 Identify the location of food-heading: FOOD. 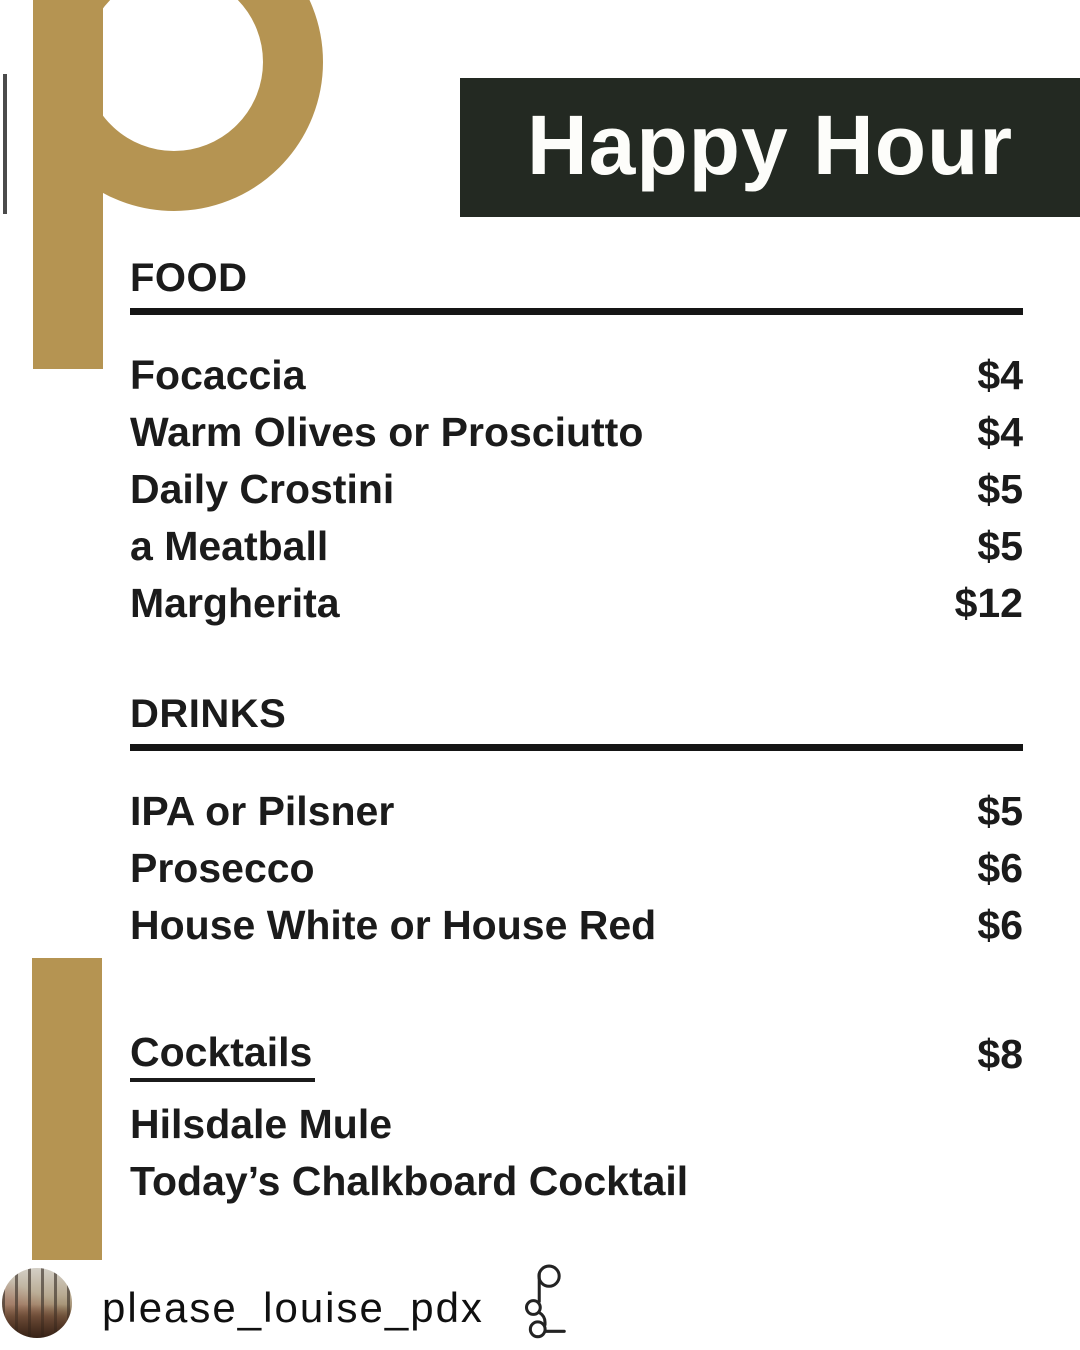
(189, 278).